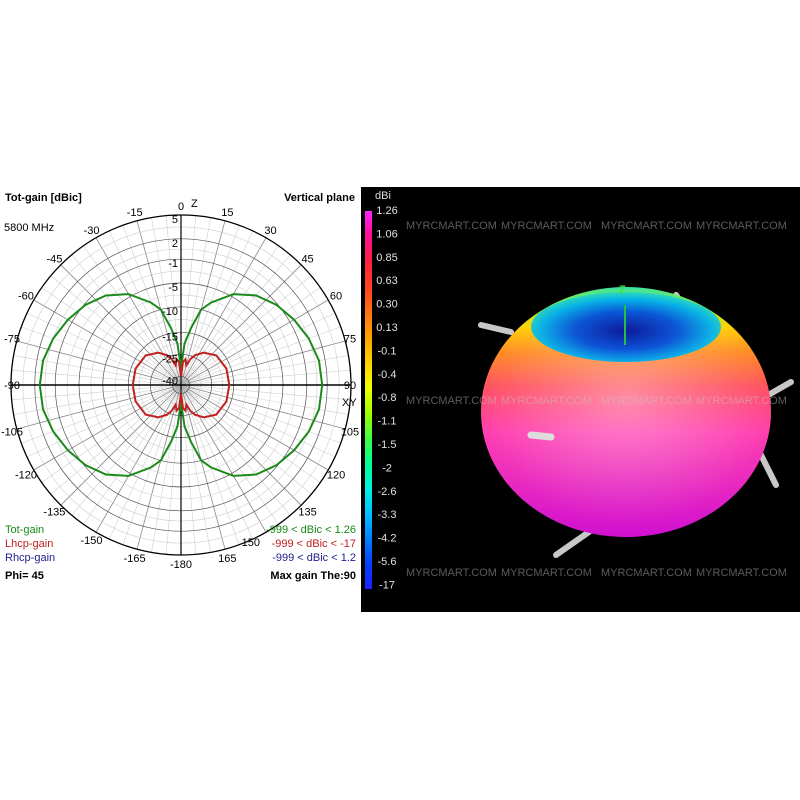  What do you see at coordinates (314, 558) in the screenshot?
I see `legend-rhcp-range: -999 < dBic < 1.2` at bounding box center [314, 558].